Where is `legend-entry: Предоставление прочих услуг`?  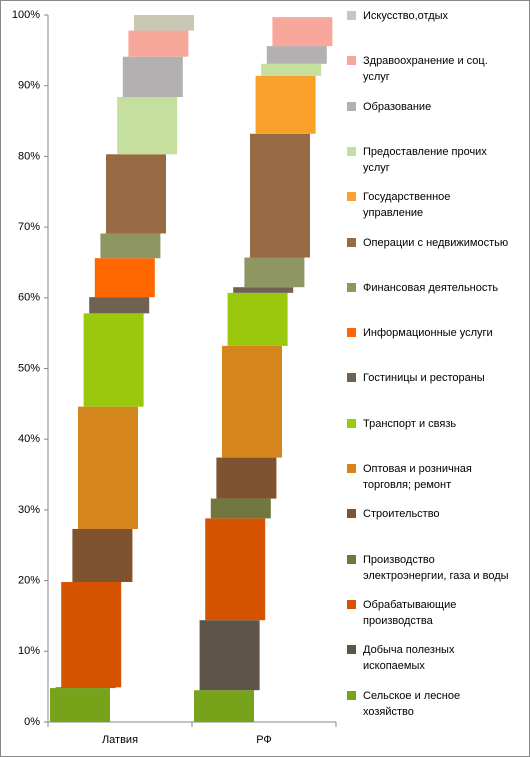
legend-entry: Предоставление прочих услуг is located at coordinates (434, 160).